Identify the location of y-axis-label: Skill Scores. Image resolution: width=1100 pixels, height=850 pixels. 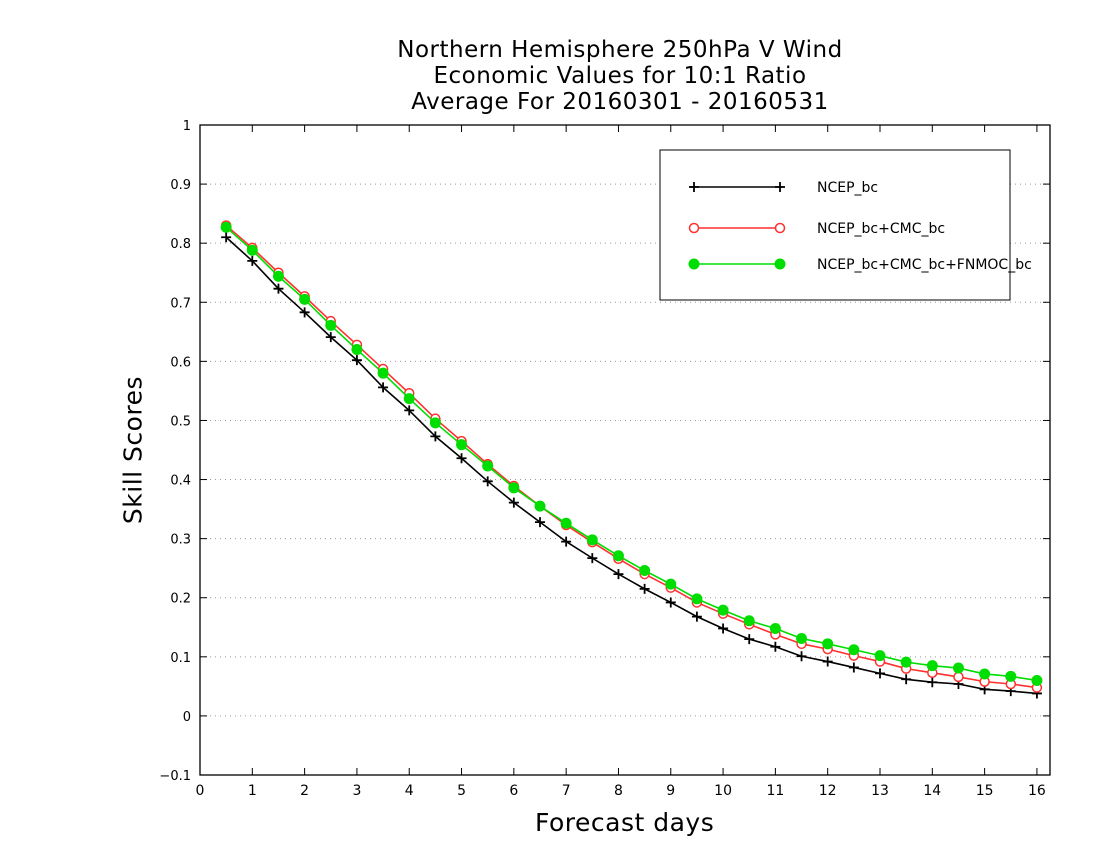
(133, 450).